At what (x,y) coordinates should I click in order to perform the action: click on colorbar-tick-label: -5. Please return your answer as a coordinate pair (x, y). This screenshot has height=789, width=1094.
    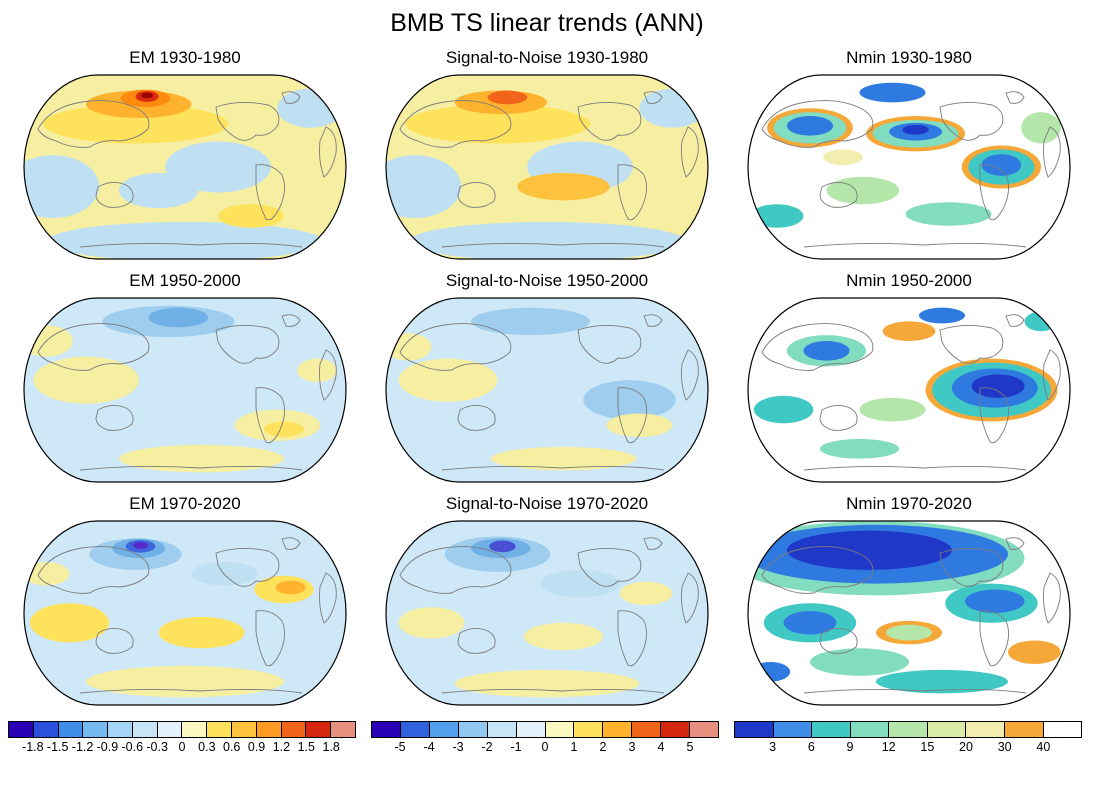
    Looking at the image, I should click on (400, 747).